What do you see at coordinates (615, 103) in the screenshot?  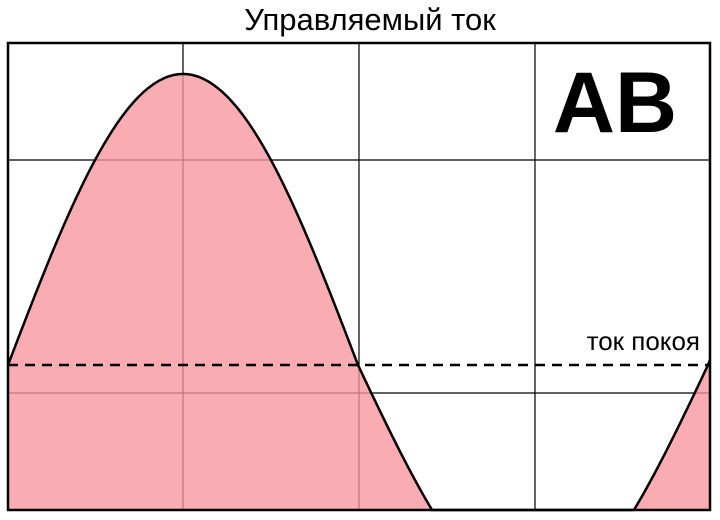 I see `mode-label: AB` at bounding box center [615, 103].